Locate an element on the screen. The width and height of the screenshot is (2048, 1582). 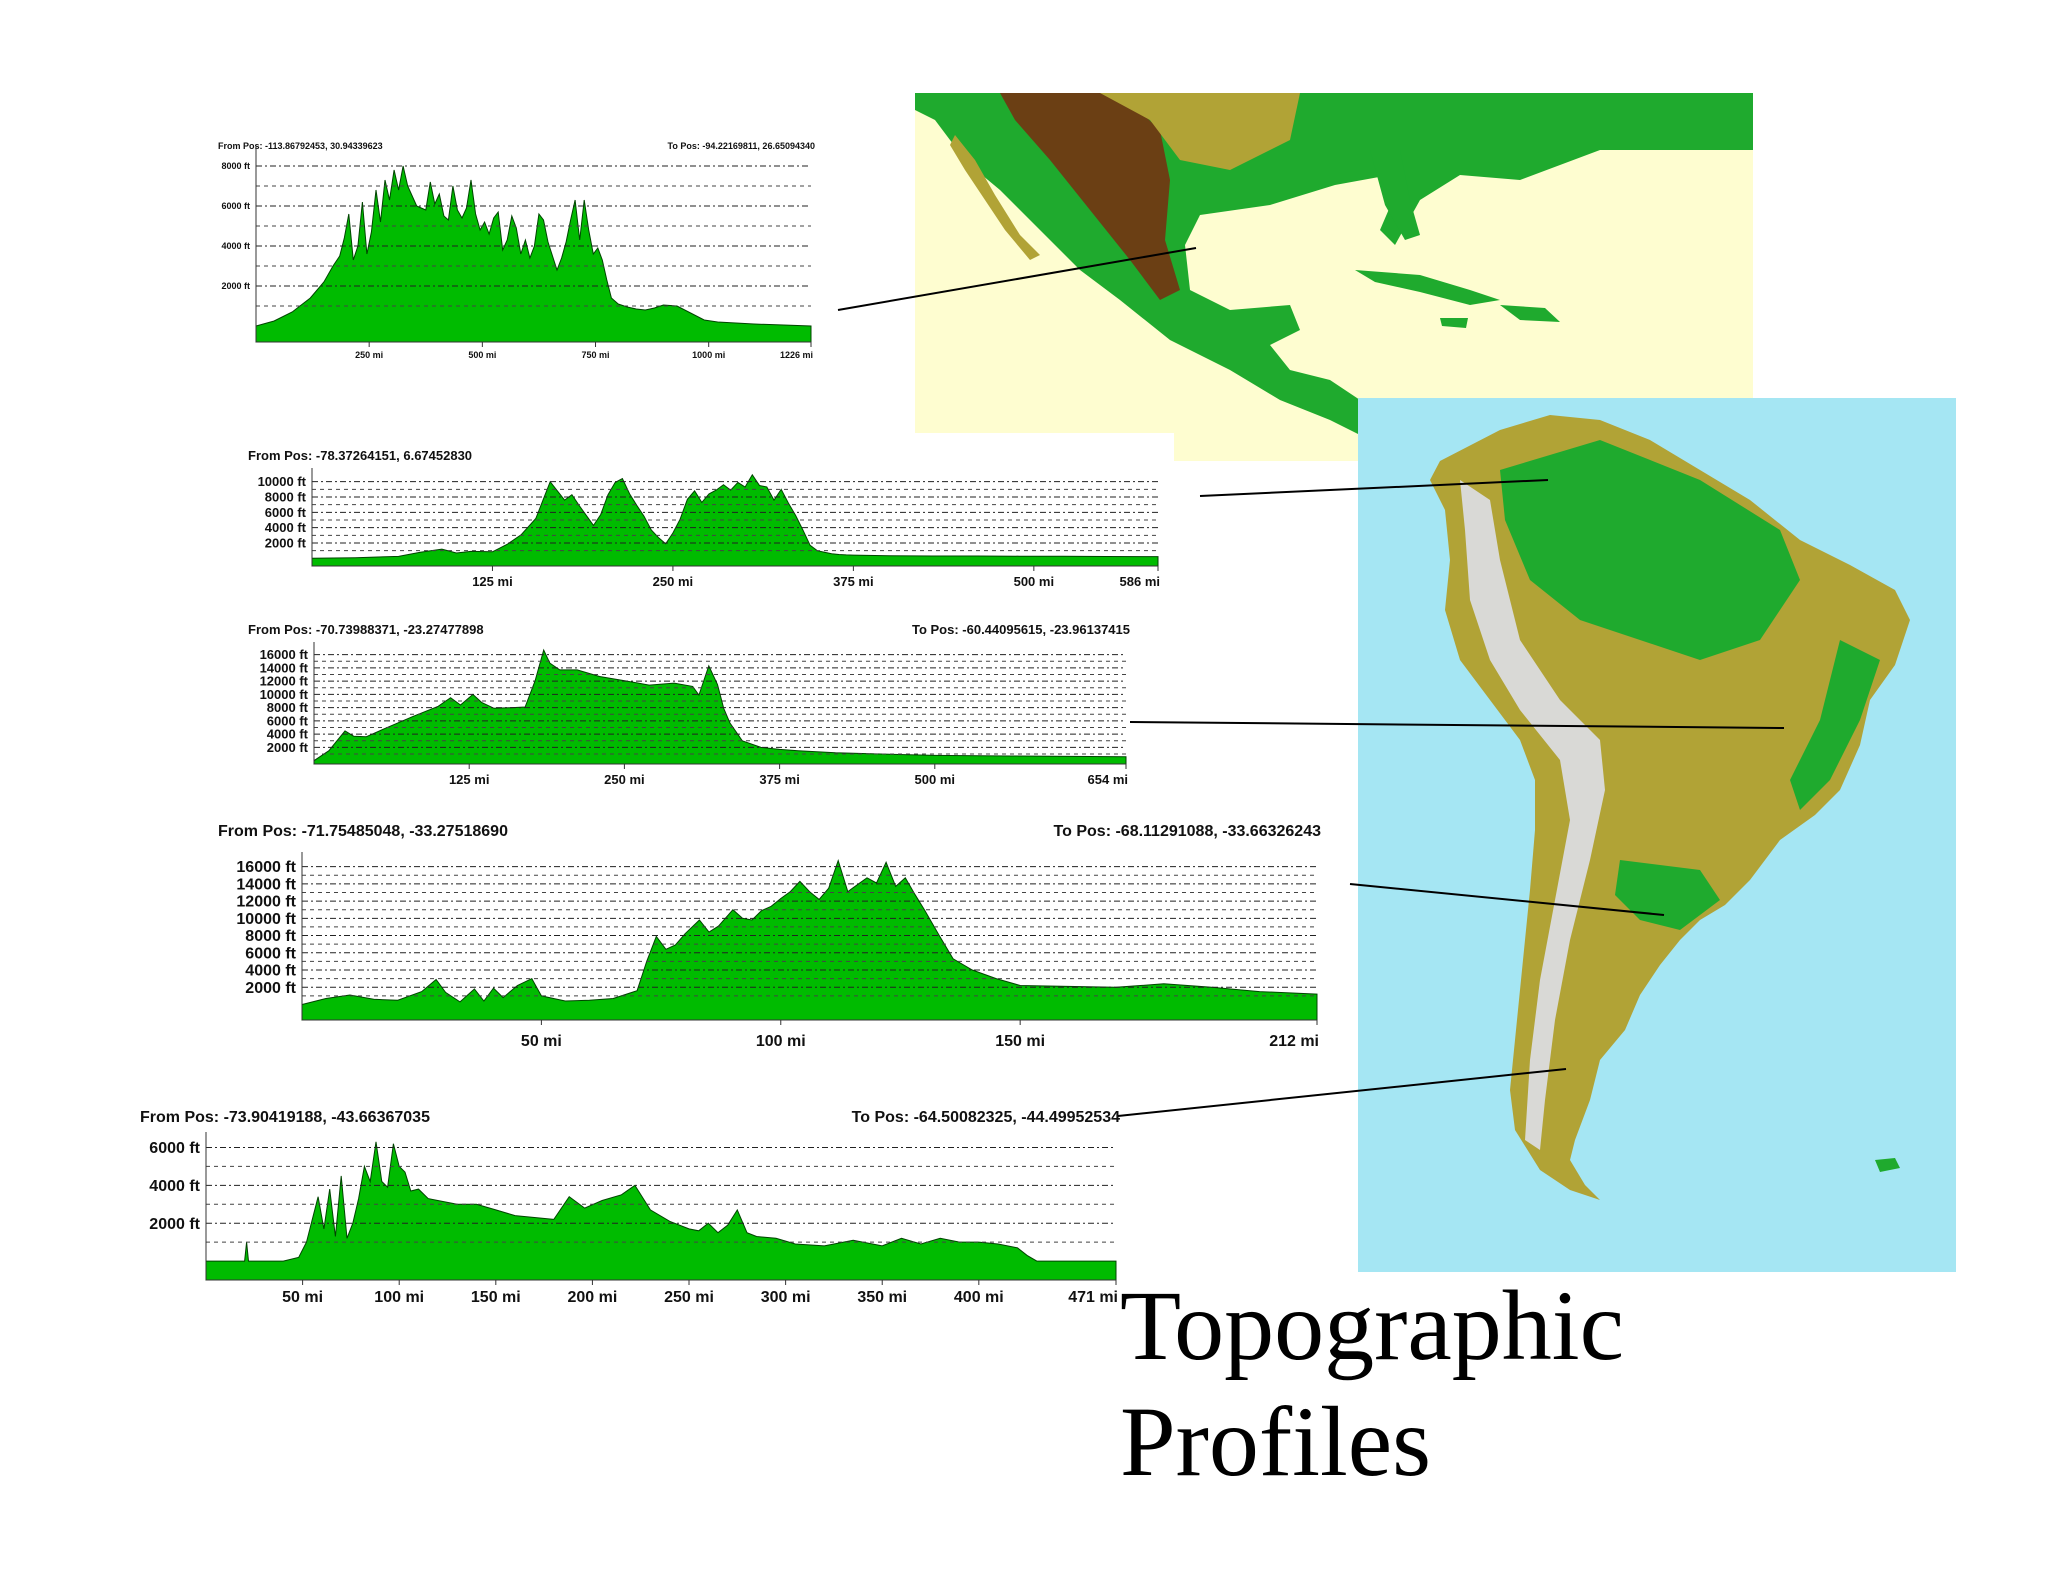
colombia-y-tick-label: 10000 ft is located at coordinates (282, 481).